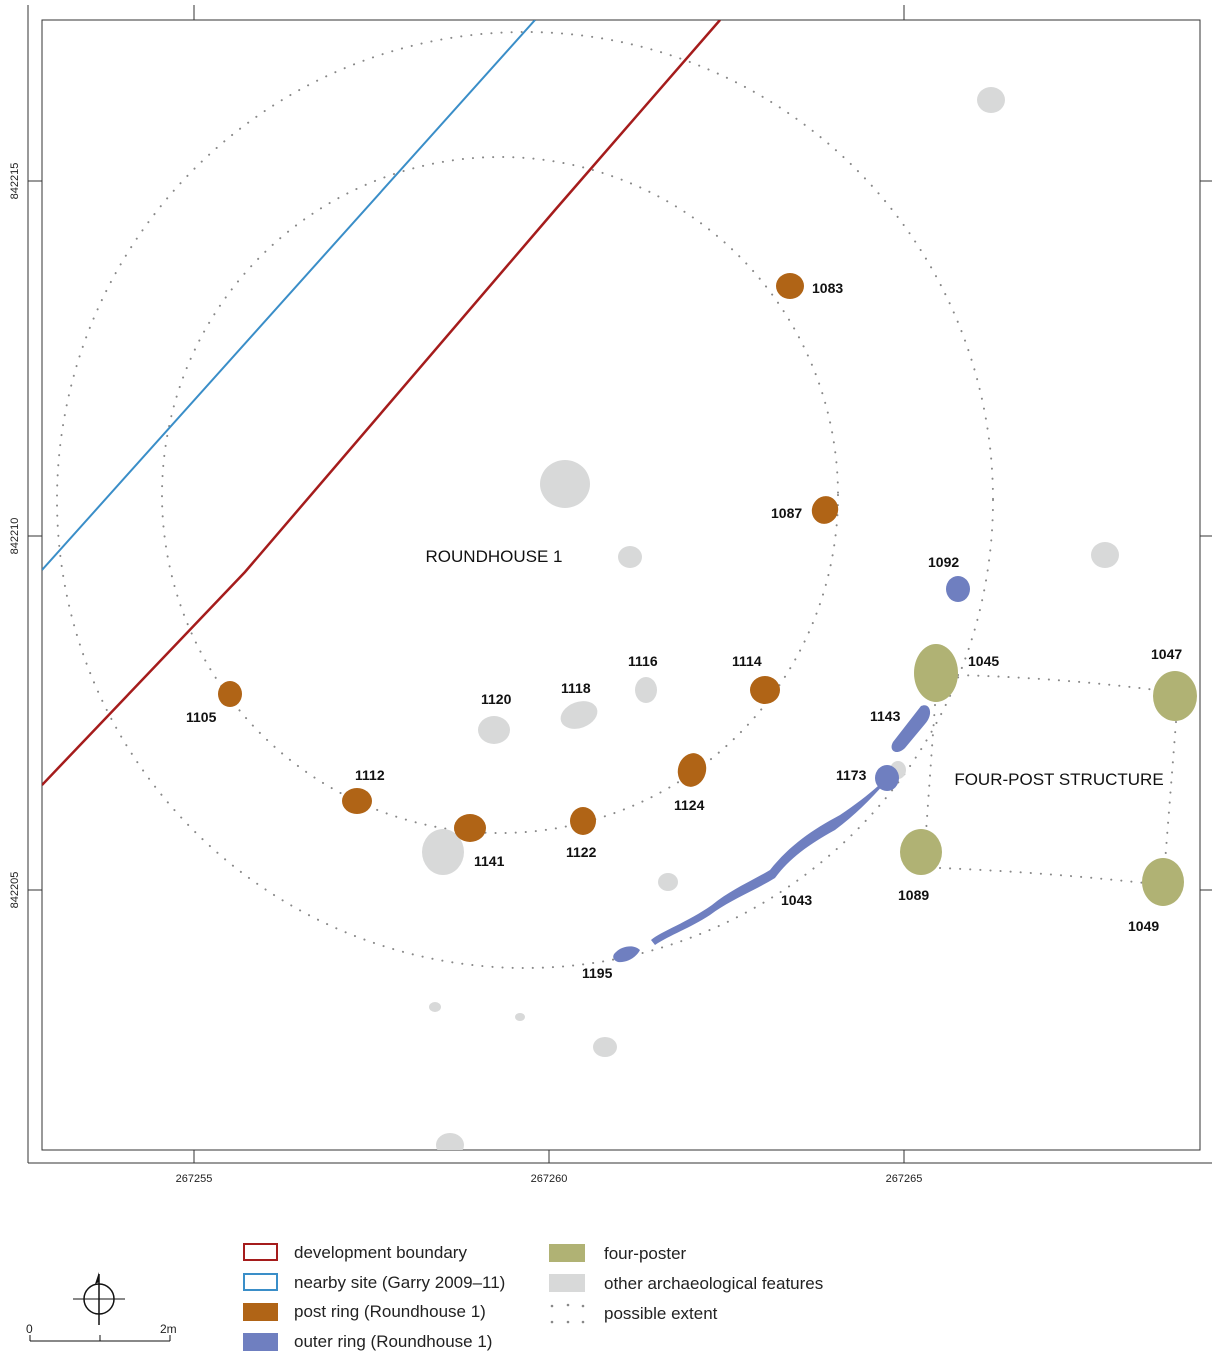 Image resolution: width=1212 pixels, height=1355 pixels. Describe the element at coordinates (1058, 779) in the screenshot. I see `four-post-label: FOUR-POST STRUCTURE` at that location.